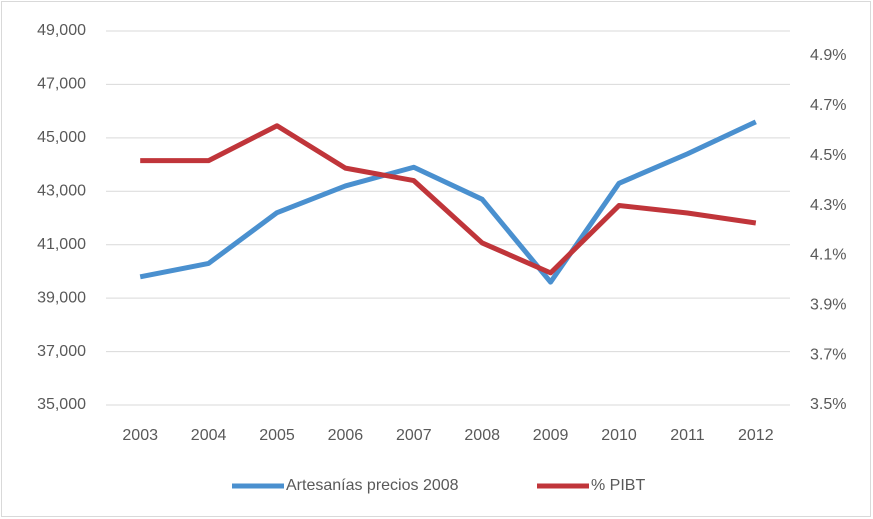 This screenshot has width=873, height=519. I want to click on x-tick-label: 2010, so click(619, 435).